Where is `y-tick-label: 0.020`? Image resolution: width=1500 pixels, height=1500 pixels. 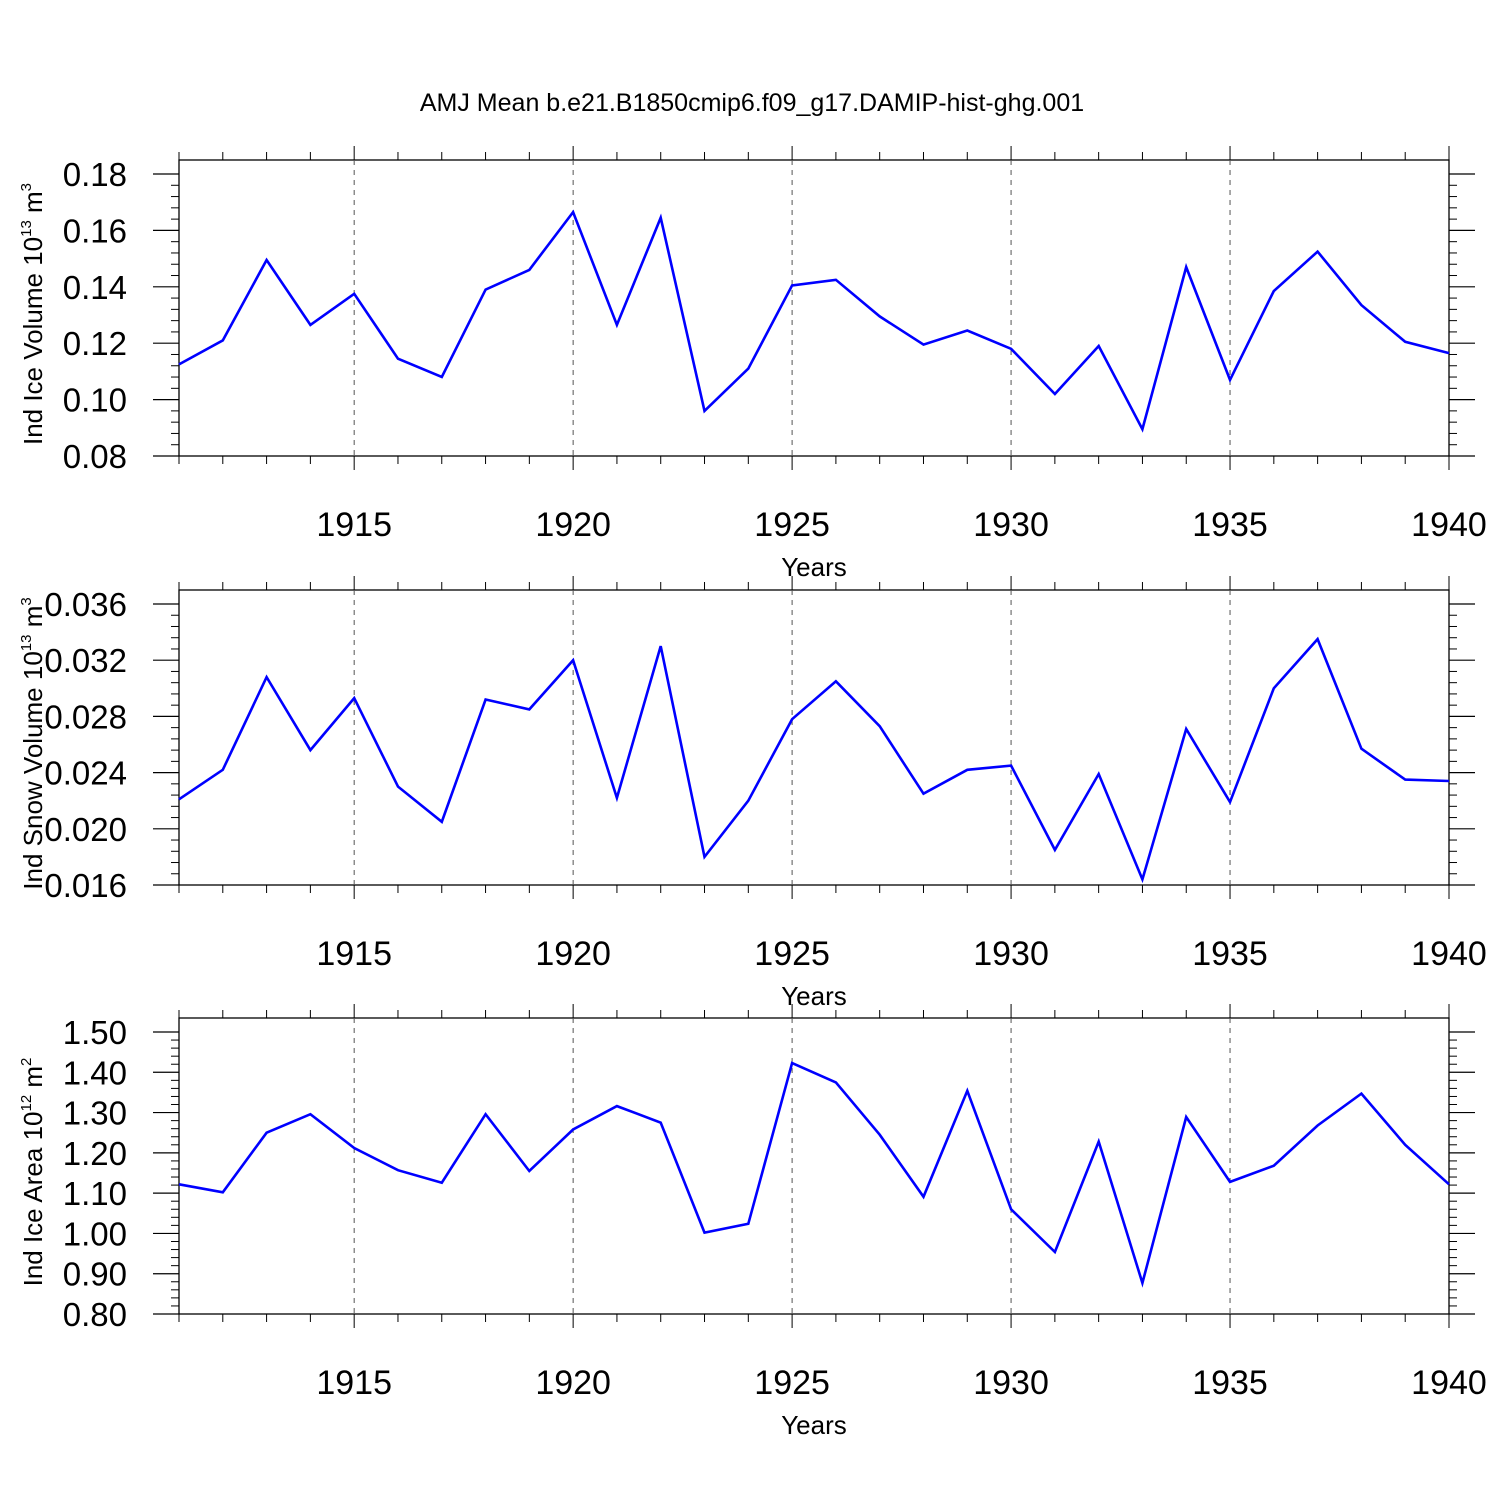 y-tick-label: 0.020 is located at coordinates (85, 829).